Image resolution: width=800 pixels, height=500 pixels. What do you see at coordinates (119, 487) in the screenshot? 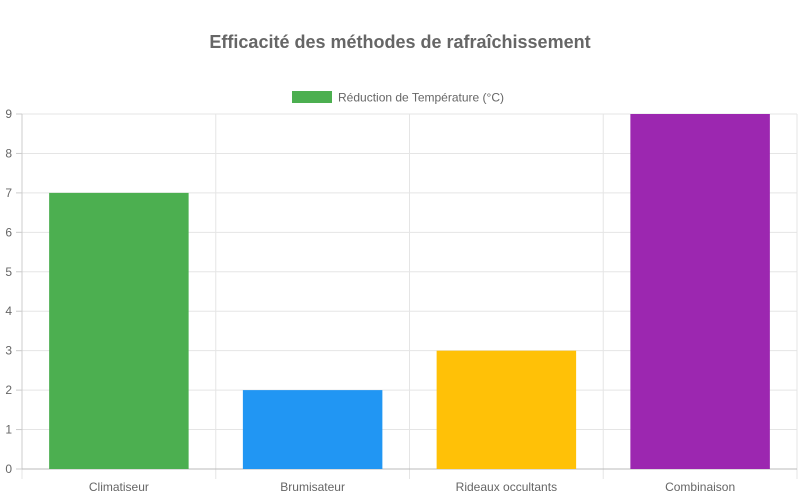
I see `x-category-label: Climatiseur` at bounding box center [119, 487].